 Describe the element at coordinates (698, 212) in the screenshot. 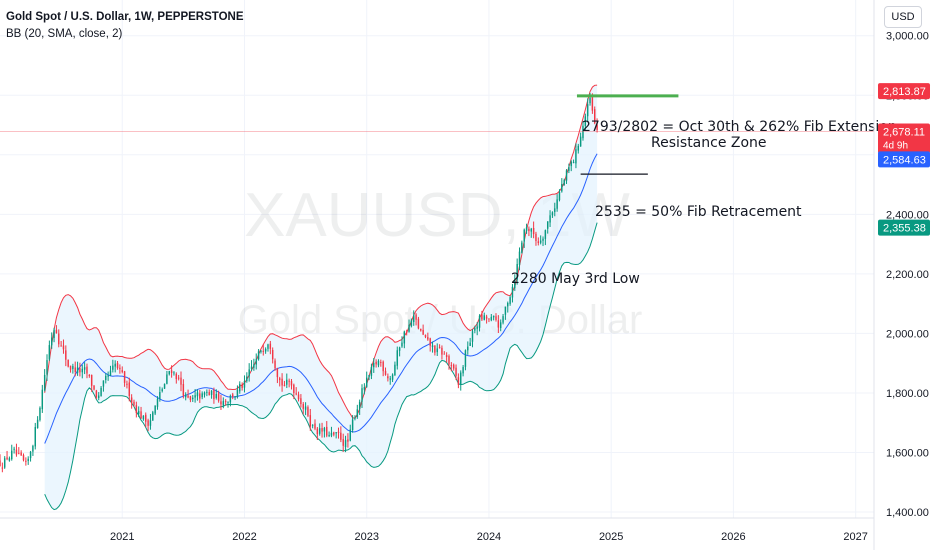

I see `annotation-fib-text: 2535 = 50% Fib Retracement` at that location.